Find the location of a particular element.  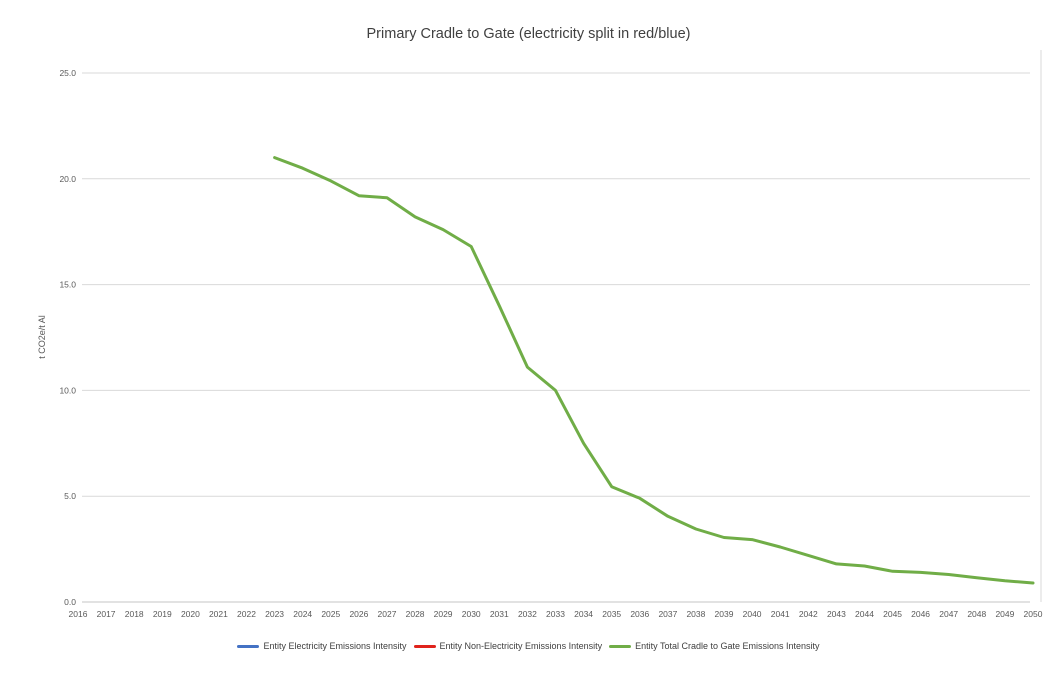

electricity-line-marker-icon is located at coordinates (248, 646).